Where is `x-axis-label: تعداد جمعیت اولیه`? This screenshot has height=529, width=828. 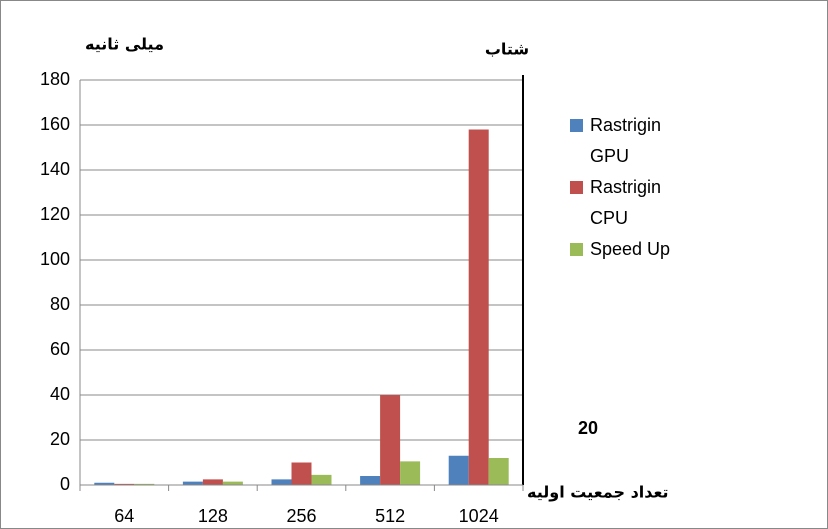 x-axis-label: تعداد جمعیت اولیه is located at coordinates (598, 492).